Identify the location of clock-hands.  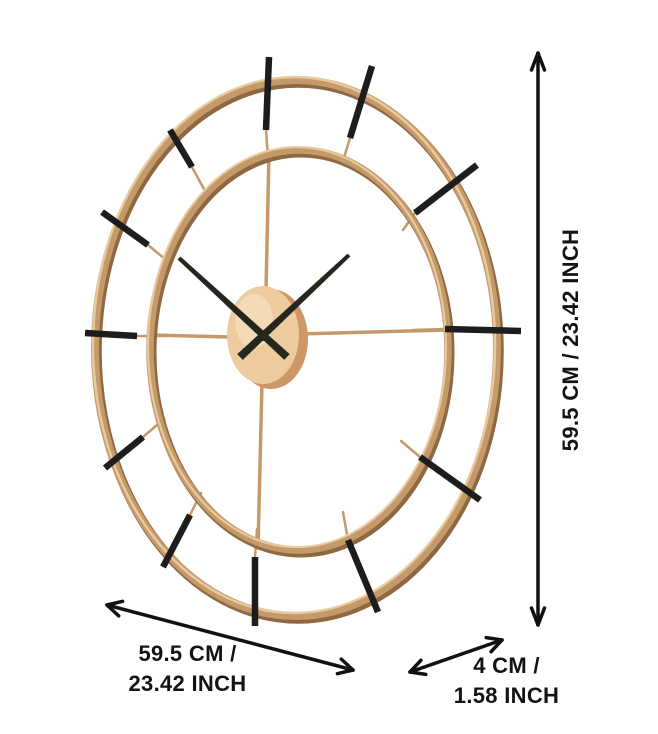
(264, 306).